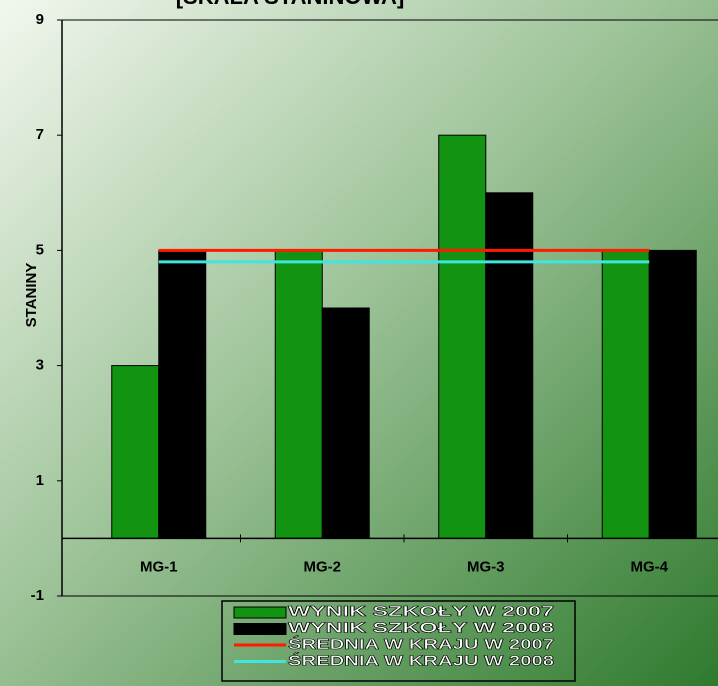  I want to click on y-tick-label: 9, so click(40, 19).